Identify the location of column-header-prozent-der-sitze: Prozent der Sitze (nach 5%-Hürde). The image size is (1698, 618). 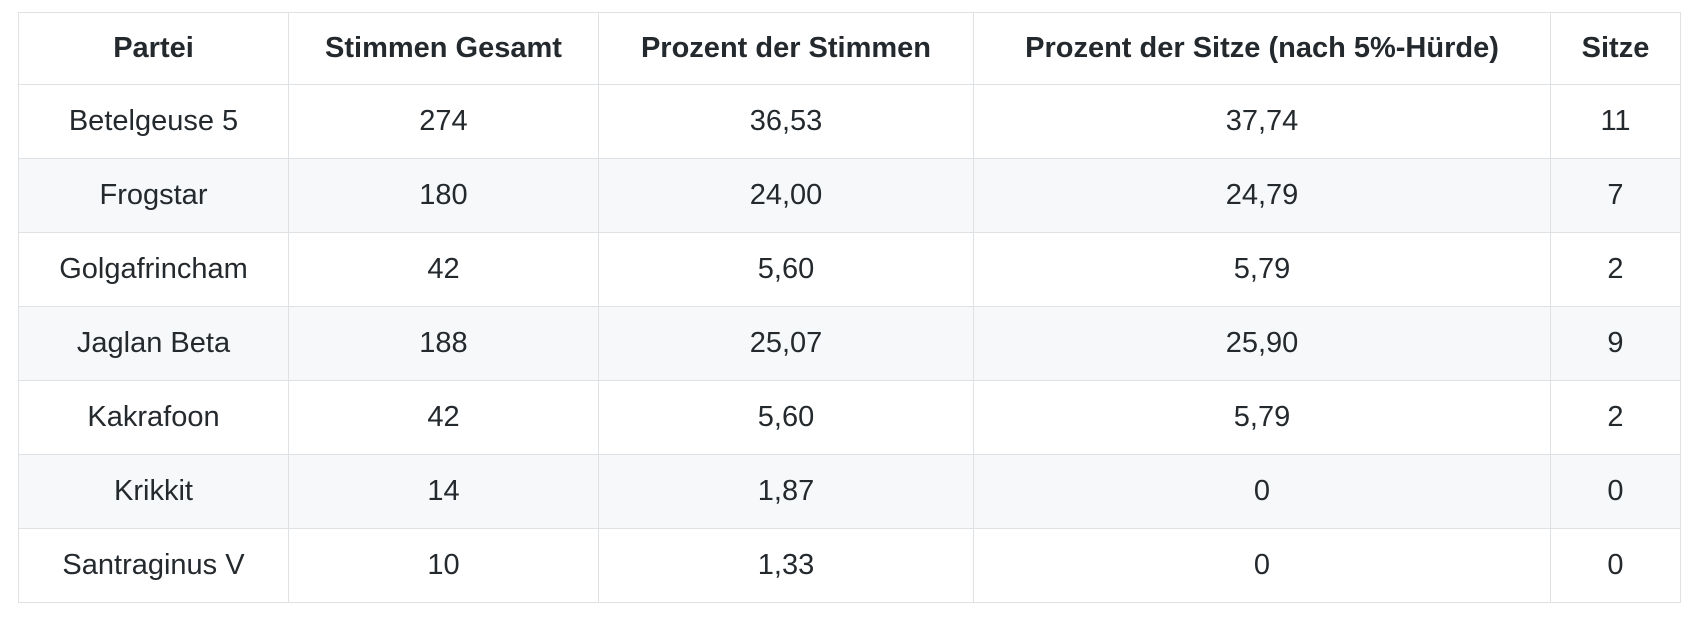
(1262, 48).